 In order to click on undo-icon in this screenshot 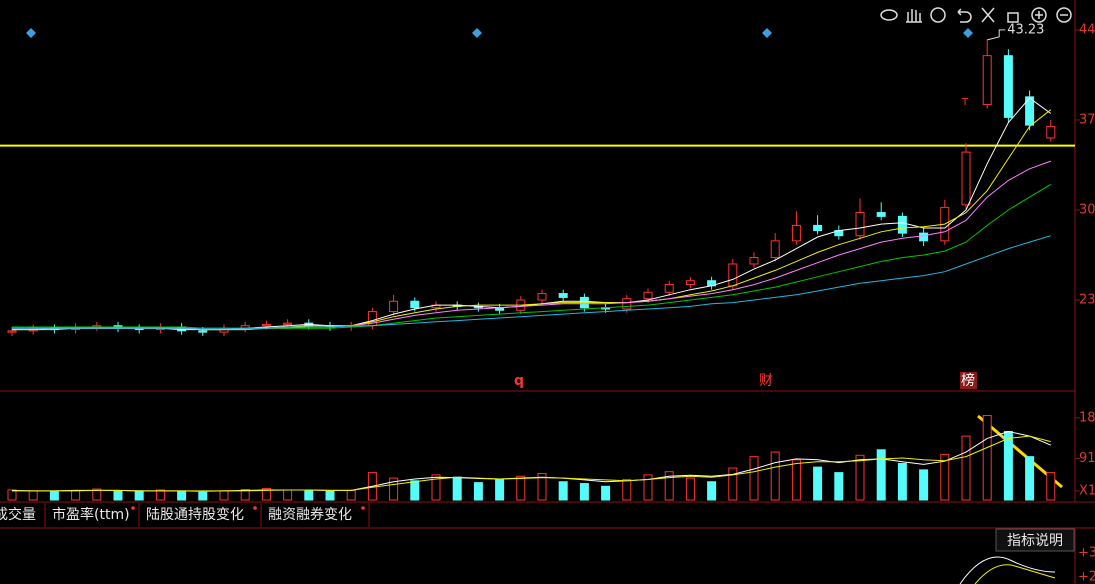, I will do `click(964, 15)`.